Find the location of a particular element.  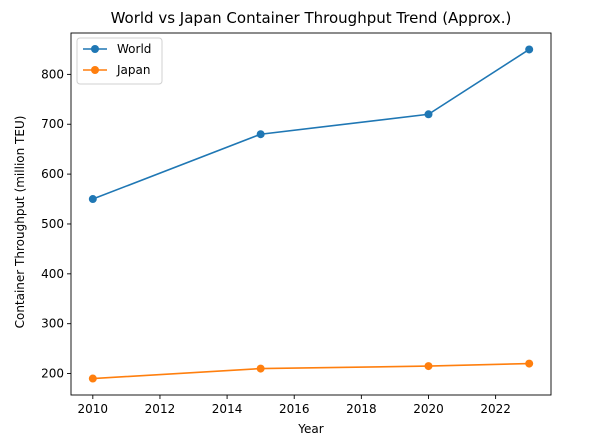

series-line-japan is located at coordinates (311, 371).